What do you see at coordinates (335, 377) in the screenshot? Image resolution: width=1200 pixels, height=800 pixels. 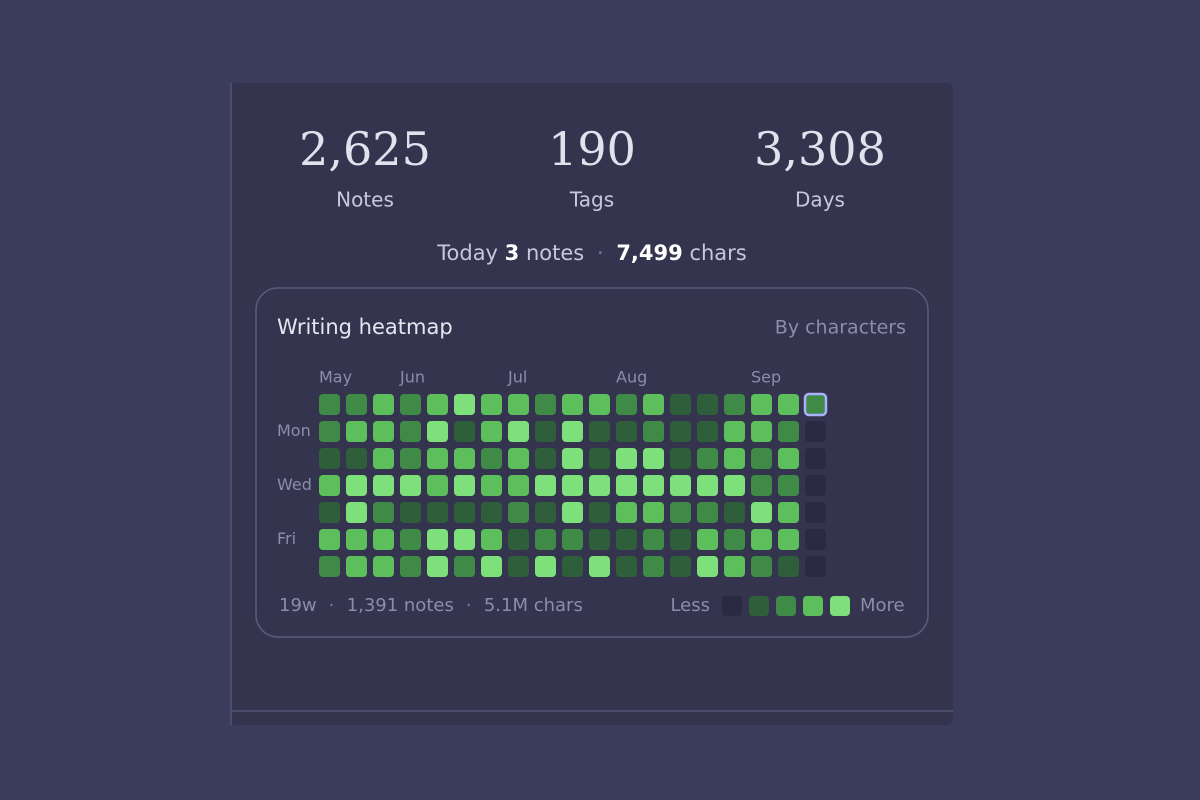 I see `month-label: May` at bounding box center [335, 377].